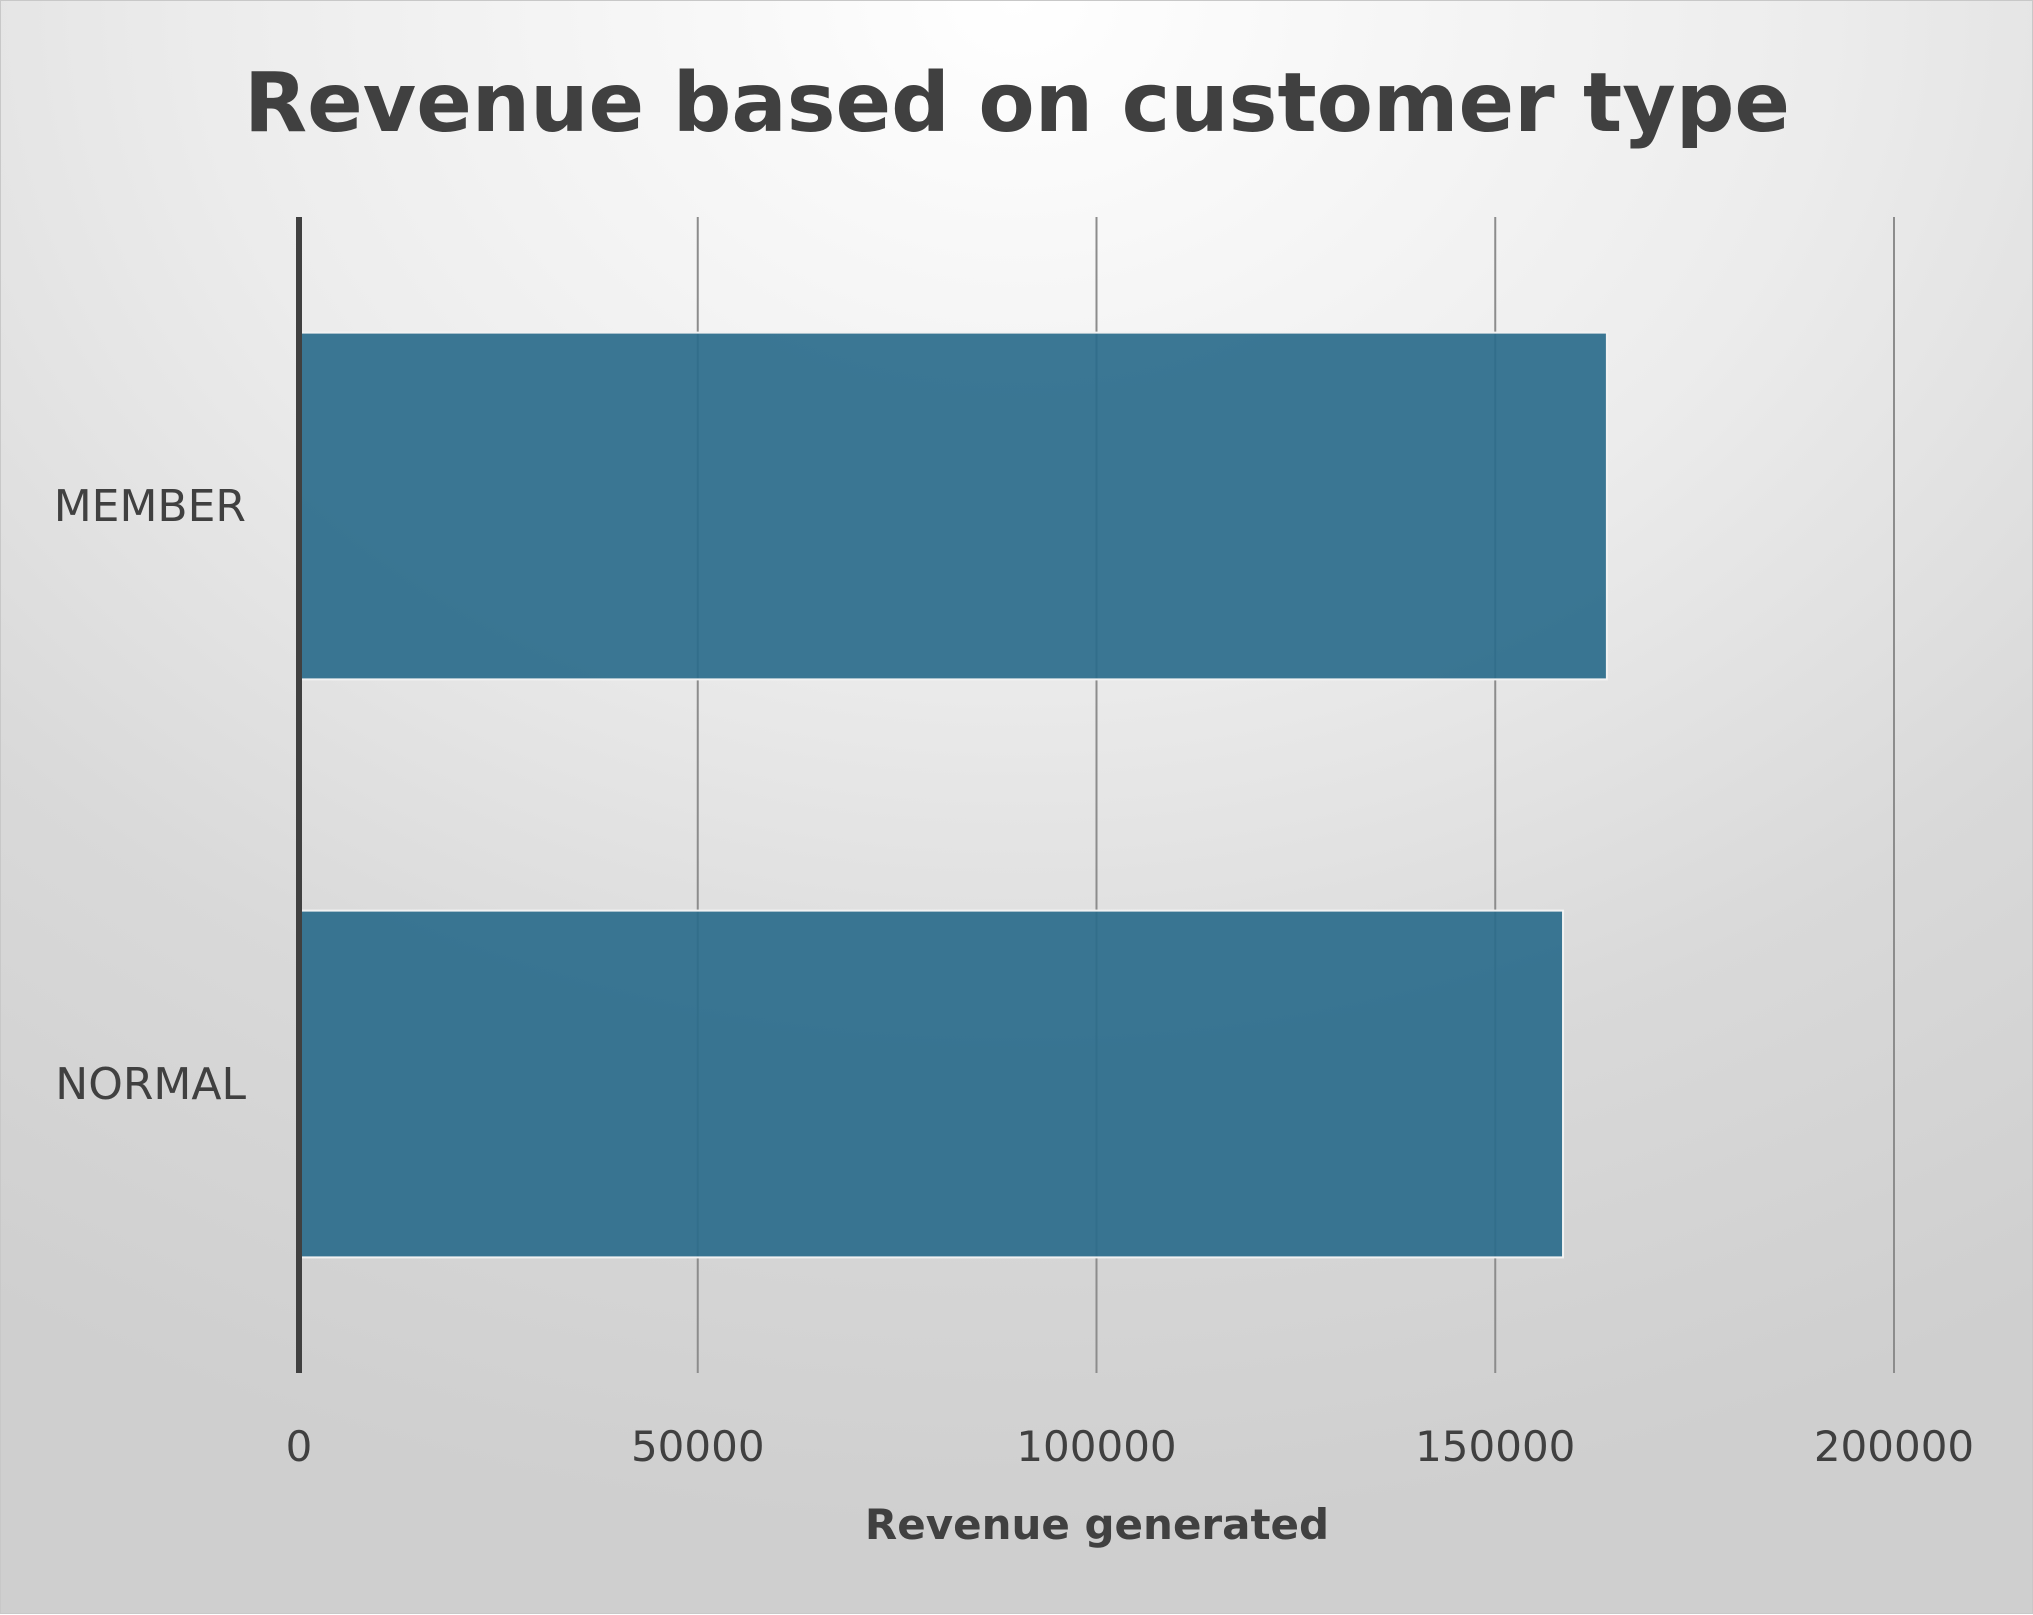  I want to click on x-tick-label: 50000, so click(698, 1446).